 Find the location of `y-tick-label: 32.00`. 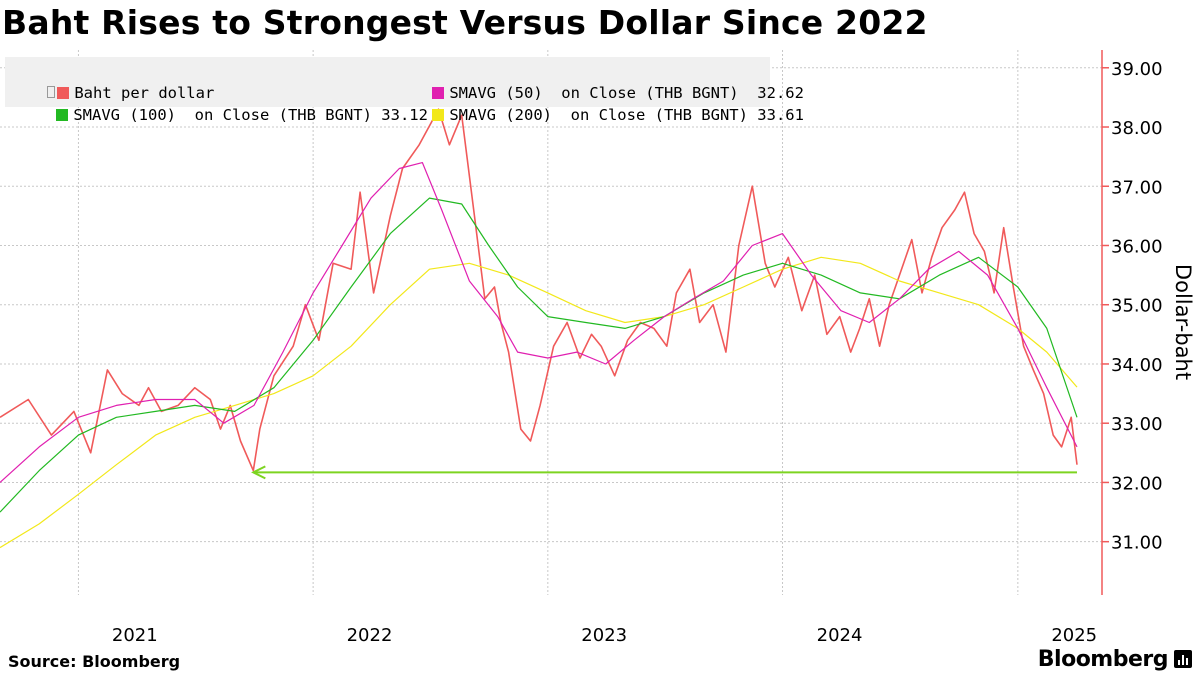

y-tick-label: 32.00 is located at coordinates (1137, 483).